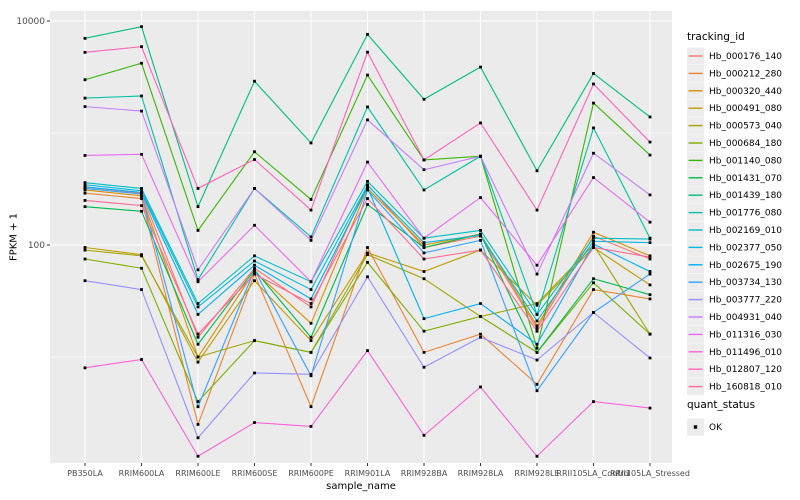  Describe the element at coordinates (361, 486) in the screenshot. I see `x-axis-title: sample_name` at that location.